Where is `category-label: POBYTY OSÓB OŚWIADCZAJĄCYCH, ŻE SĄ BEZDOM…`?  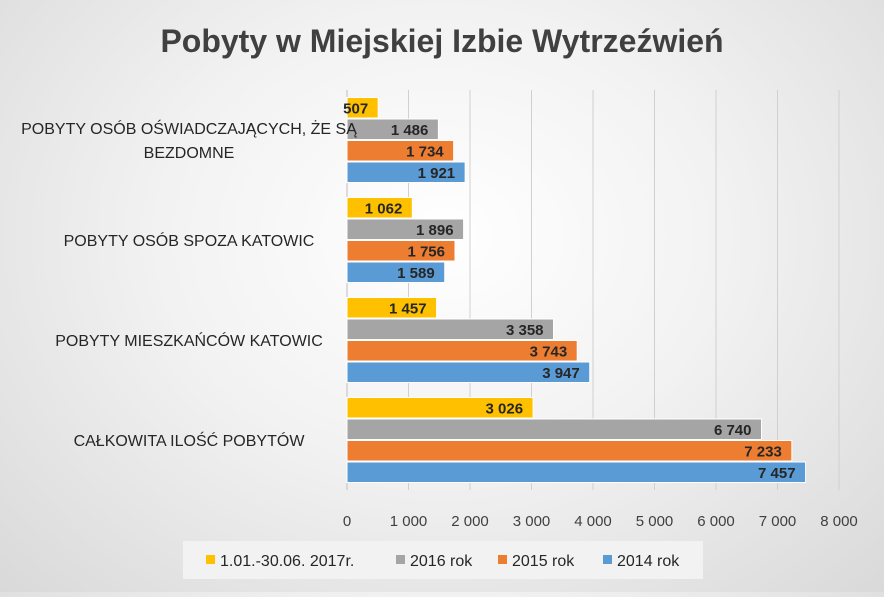
category-label: POBYTY OSÓB OŚWIADCZAJĄCYCH, ŻE SĄ BEZDOM… is located at coordinates (189, 140).